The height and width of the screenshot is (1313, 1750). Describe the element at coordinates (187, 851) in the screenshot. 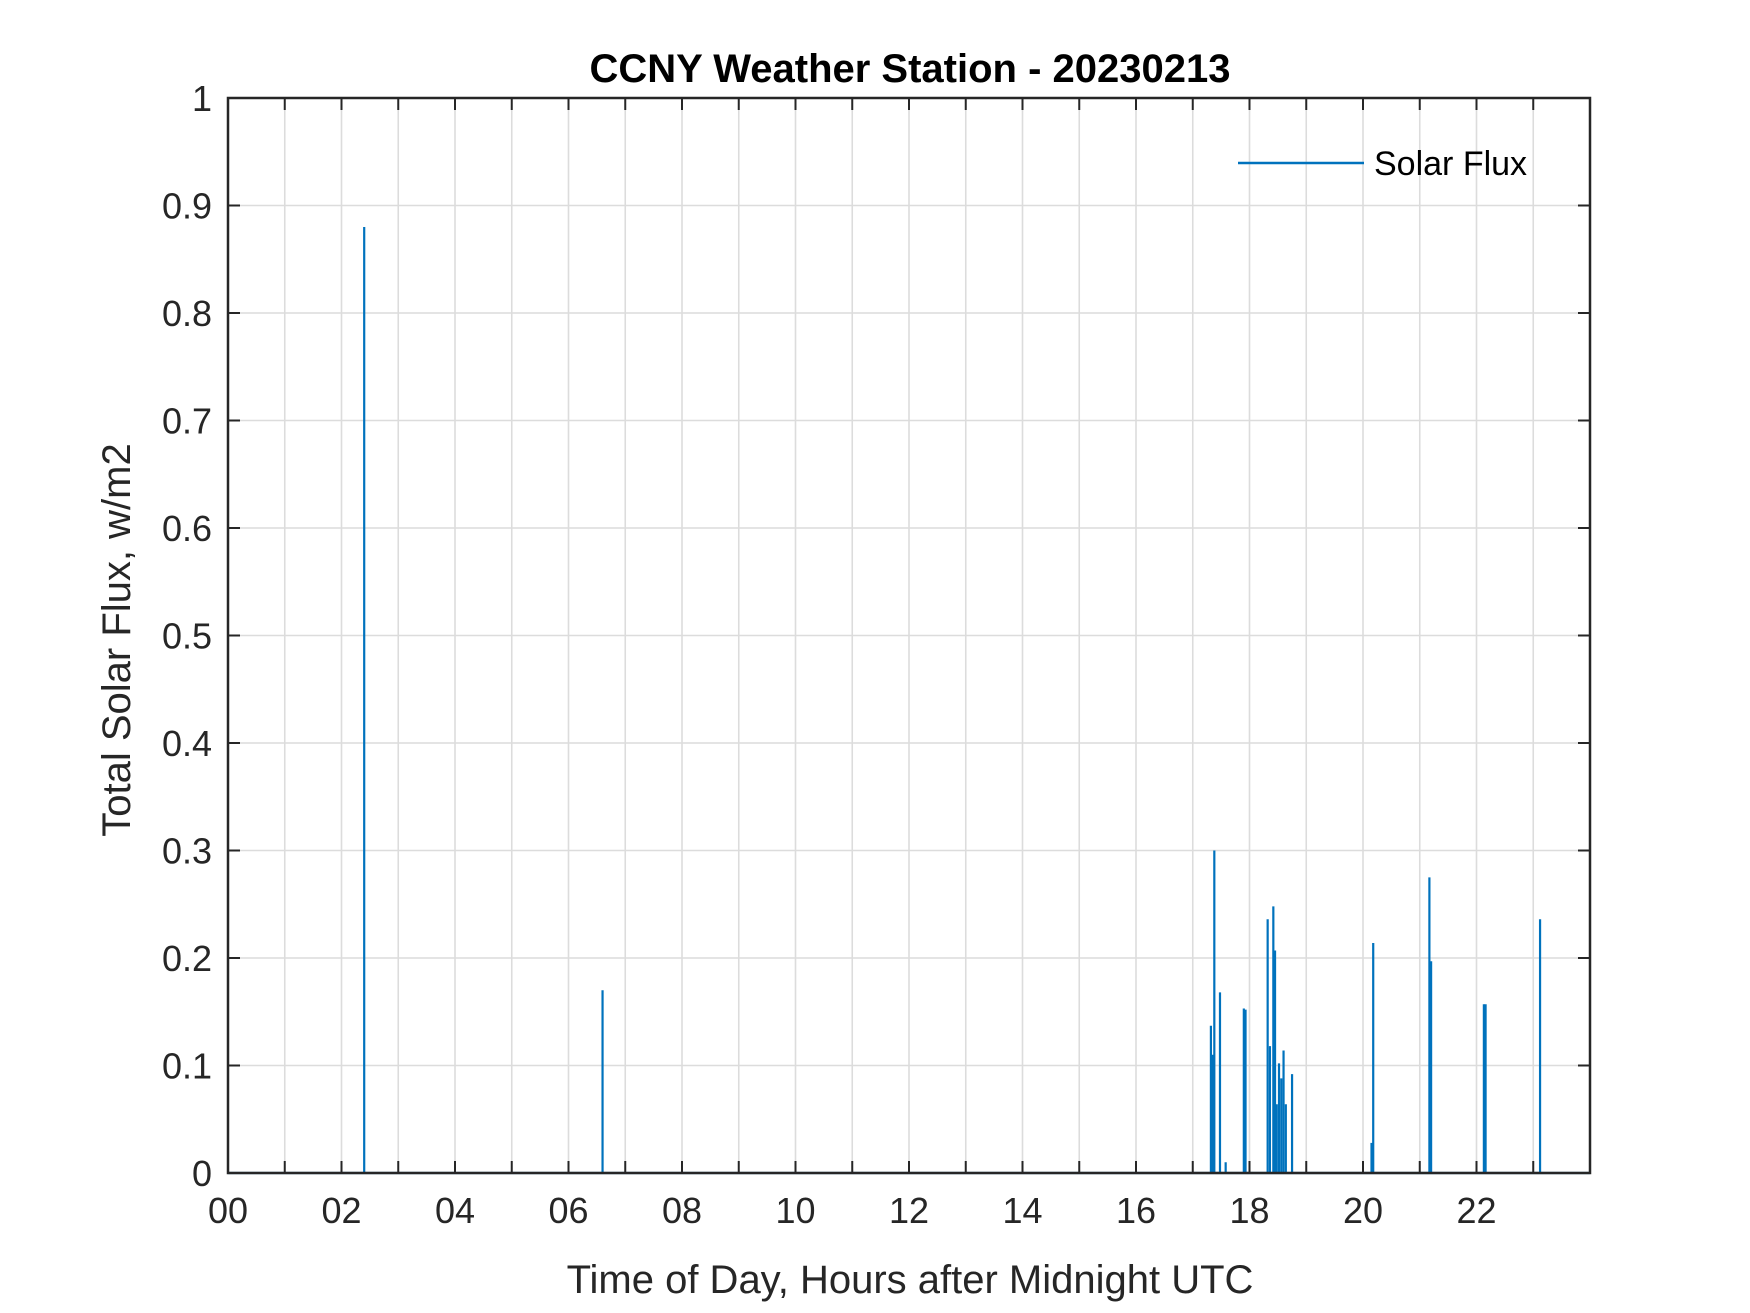

I see `y-tick-label: 0.3` at that location.